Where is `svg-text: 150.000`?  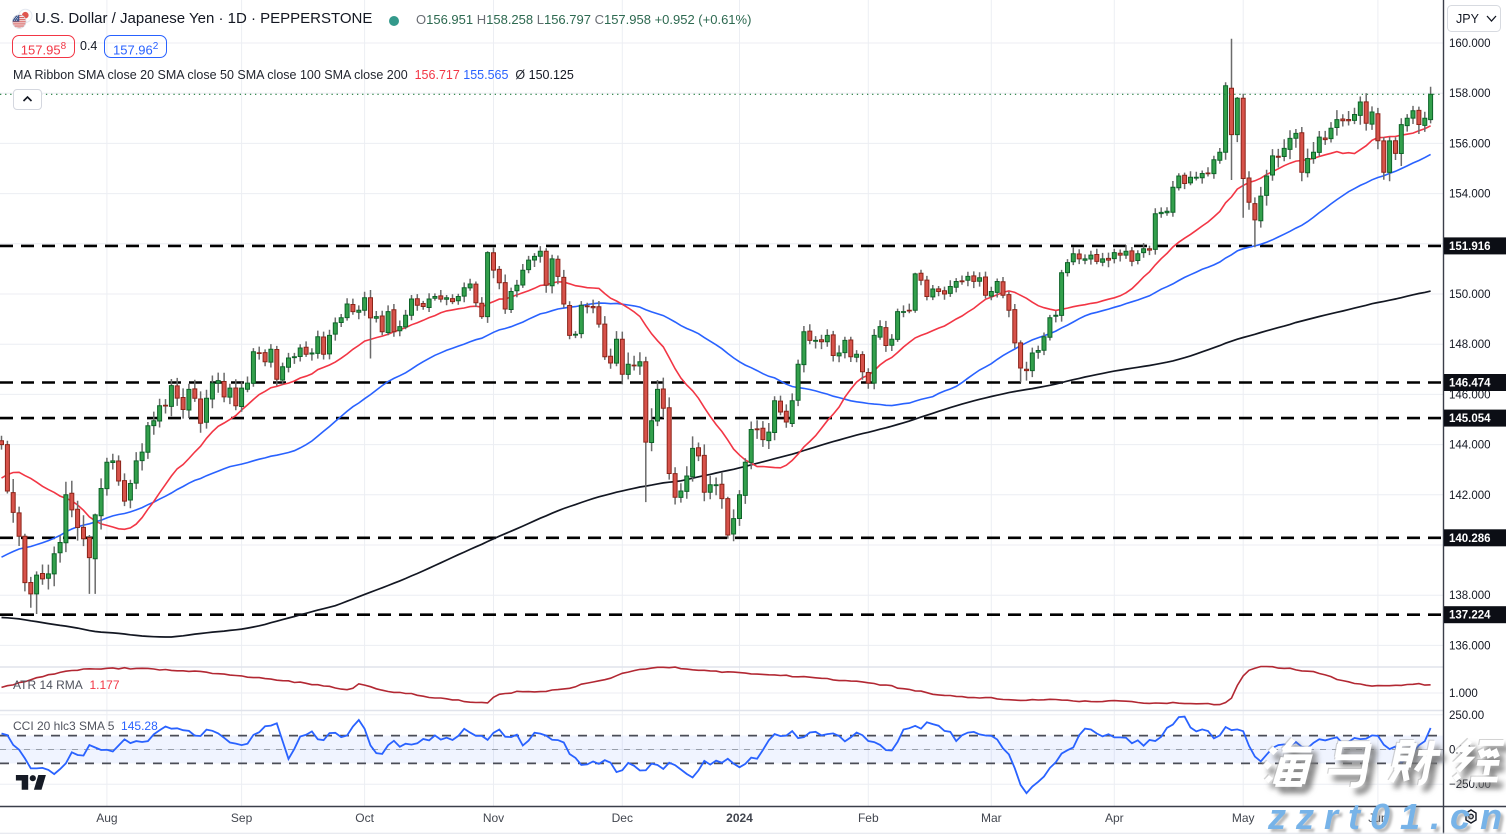 svg-text: 150.000 is located at coordinates (1470, 295).